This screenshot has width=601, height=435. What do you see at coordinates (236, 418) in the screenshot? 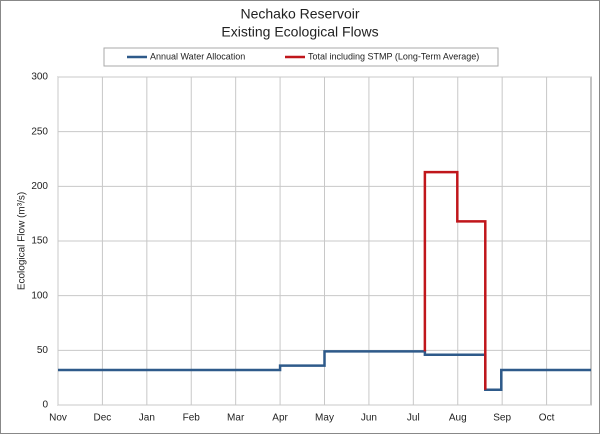
I see `x-tick-label: Mar` at bounding box center [236, 418].